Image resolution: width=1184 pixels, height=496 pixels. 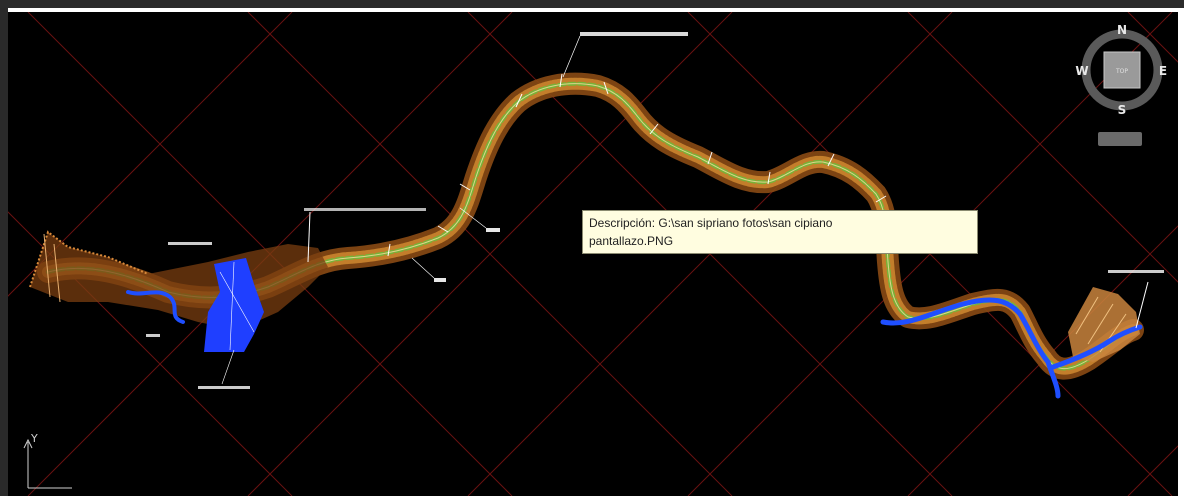 I want to click on ucs-axis-icon: Y, so click(x=47, y=460).